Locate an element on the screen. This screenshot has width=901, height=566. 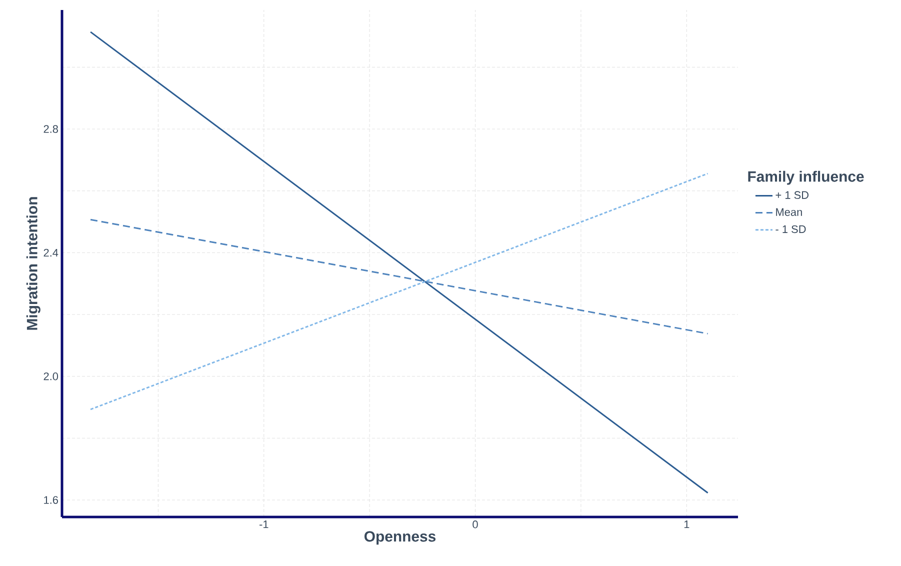
x-axis-title: Openness is located at coordinates (400, 538).